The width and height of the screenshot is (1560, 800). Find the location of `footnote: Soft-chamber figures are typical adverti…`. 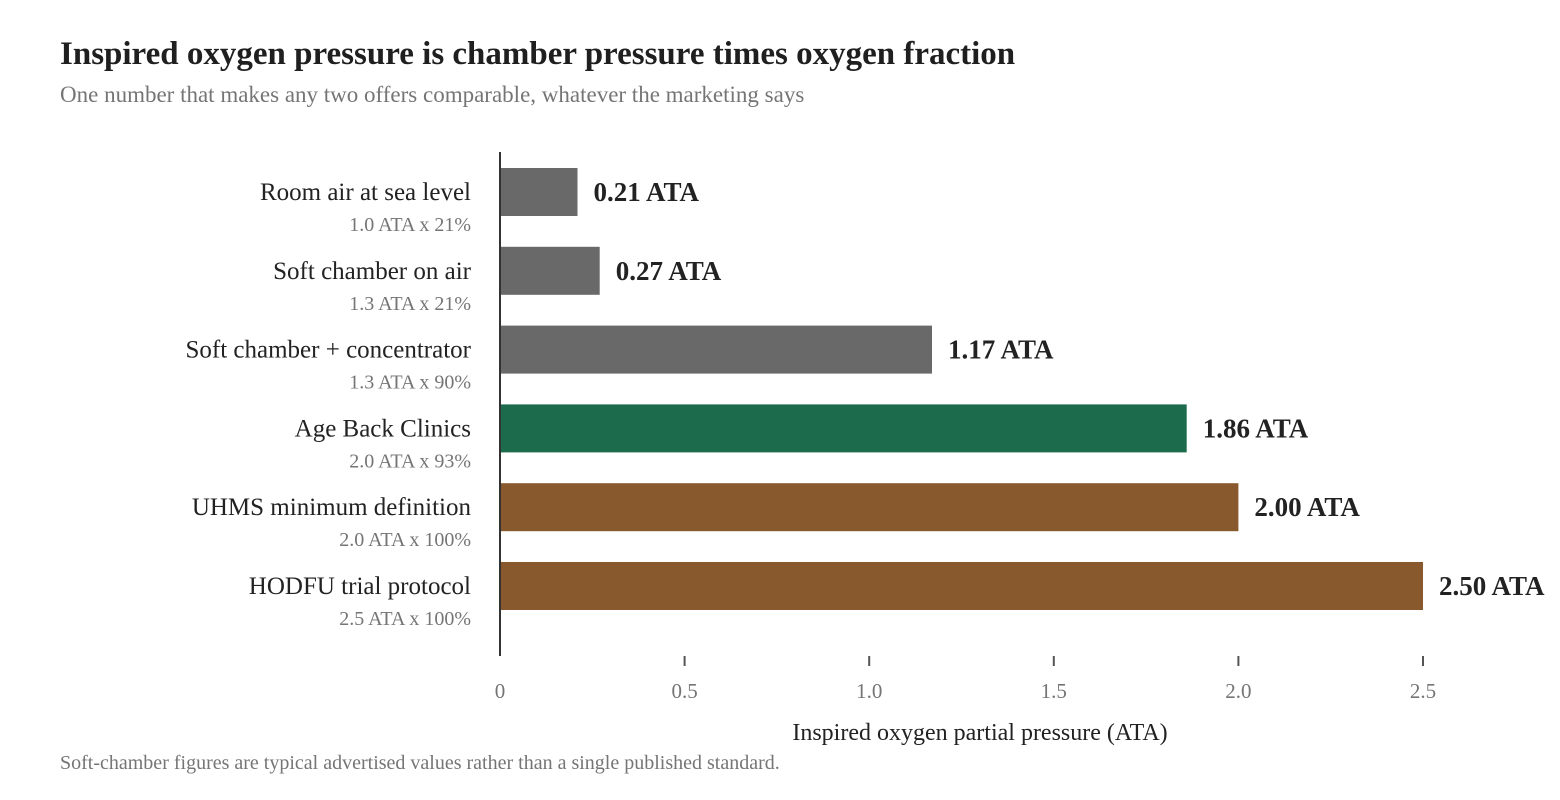

footnote: Soft-chamber figures are typical adverti… is located at coordinates (420, 763).